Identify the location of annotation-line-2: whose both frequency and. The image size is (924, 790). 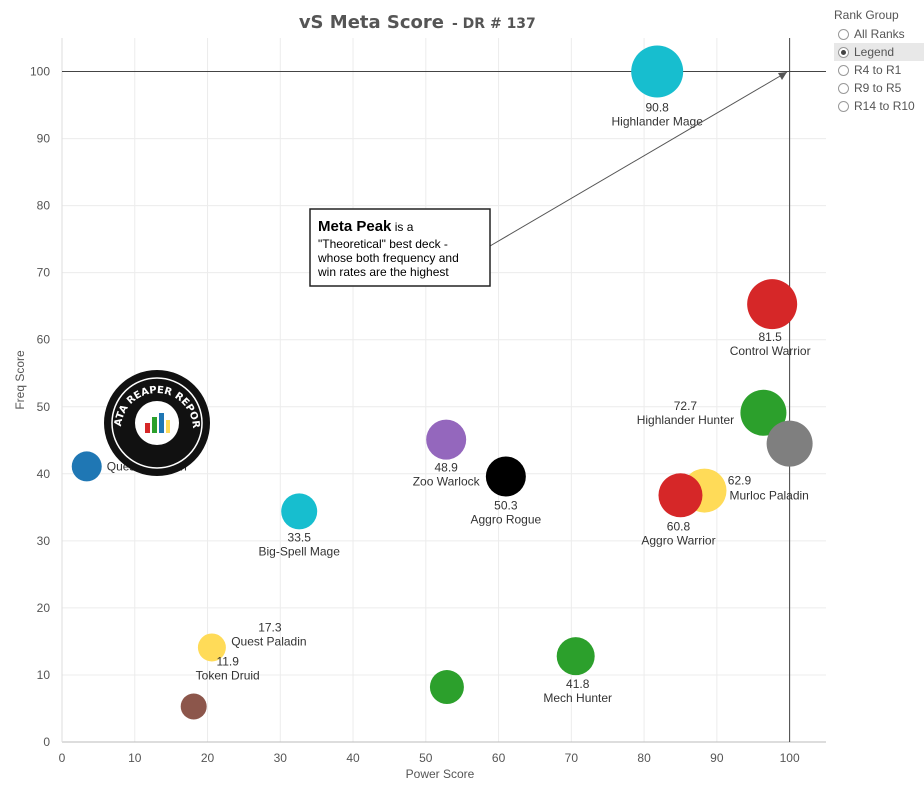
(388, 258).